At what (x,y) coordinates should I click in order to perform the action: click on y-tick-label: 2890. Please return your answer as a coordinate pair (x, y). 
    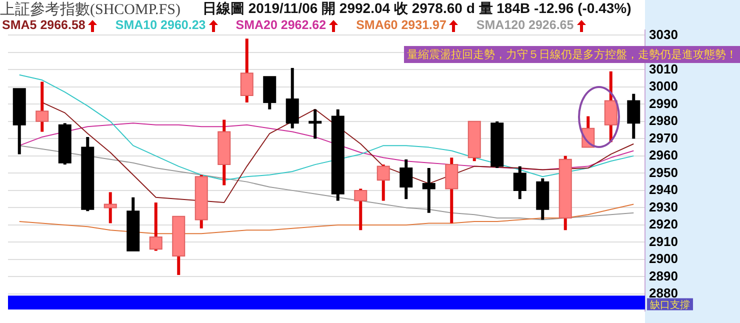
    Looking at the image, I should click on (663, 276).